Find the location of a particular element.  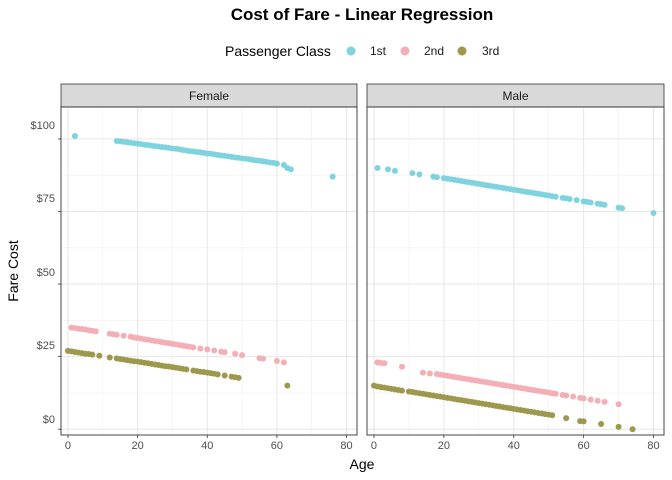

x-tick-label-male-20: 20 is located at coordinates (444, 446).